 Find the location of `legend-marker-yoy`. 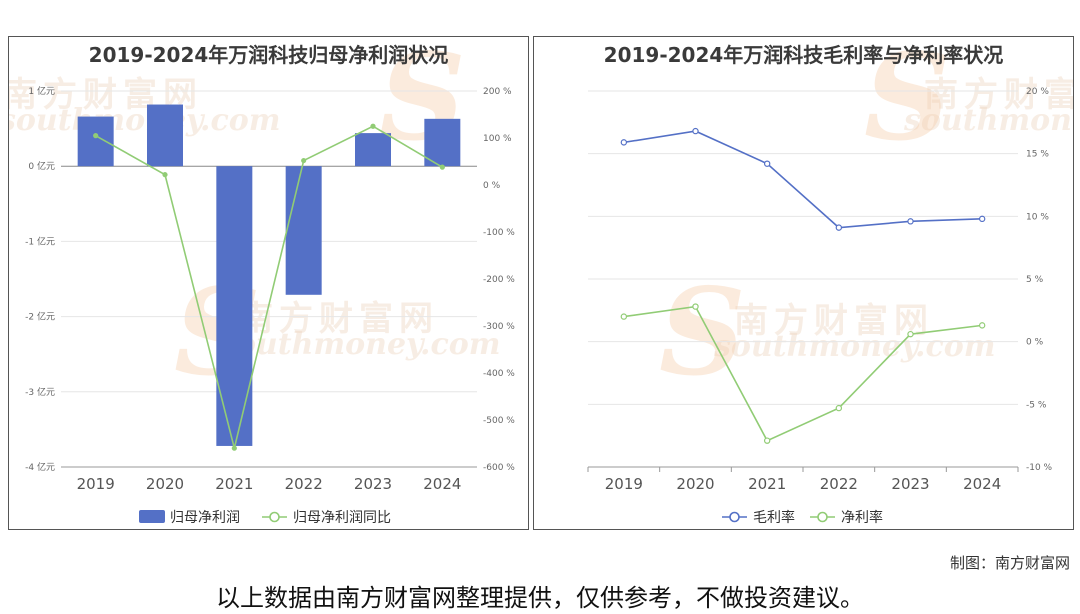

legend-marker-yoy is located at coordinates (274, 517).